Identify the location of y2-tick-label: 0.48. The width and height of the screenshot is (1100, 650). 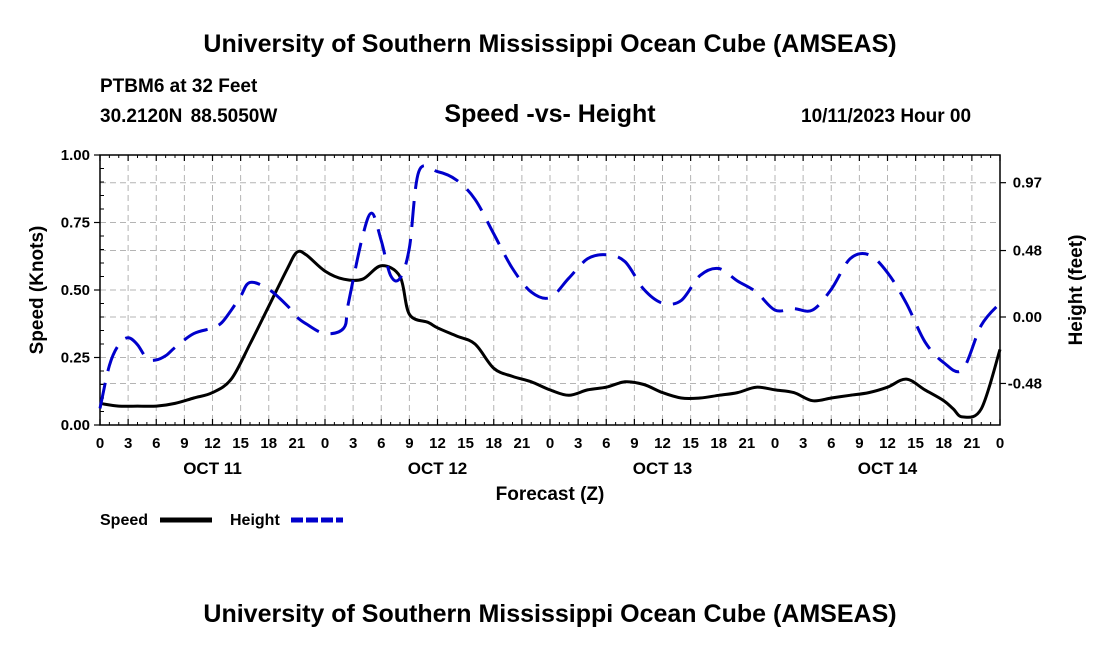
(1027, 251).